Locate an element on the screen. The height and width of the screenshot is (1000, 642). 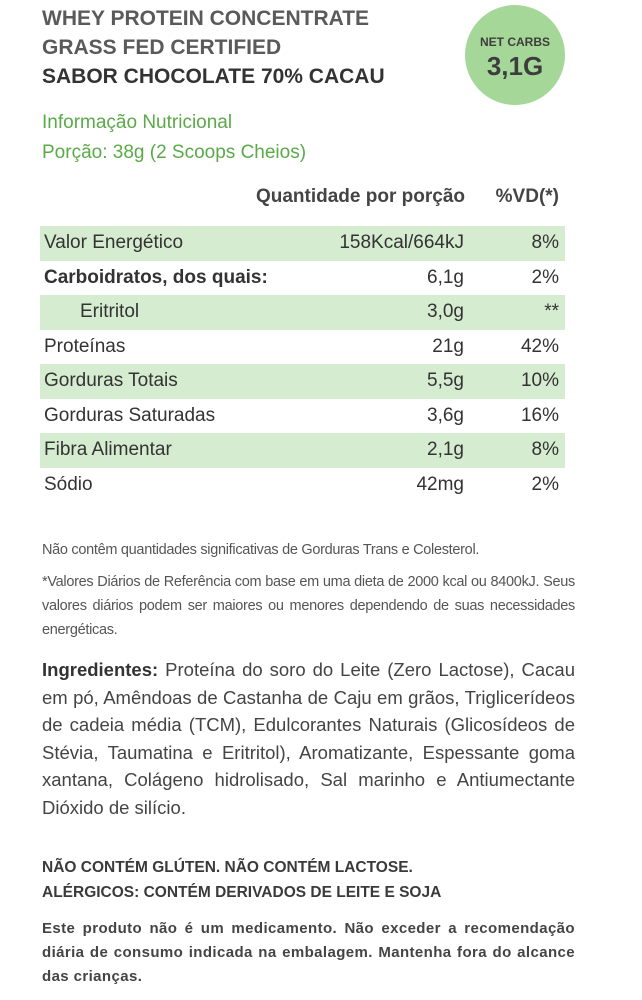
amount: 21g is located at coordinates (448, 346).